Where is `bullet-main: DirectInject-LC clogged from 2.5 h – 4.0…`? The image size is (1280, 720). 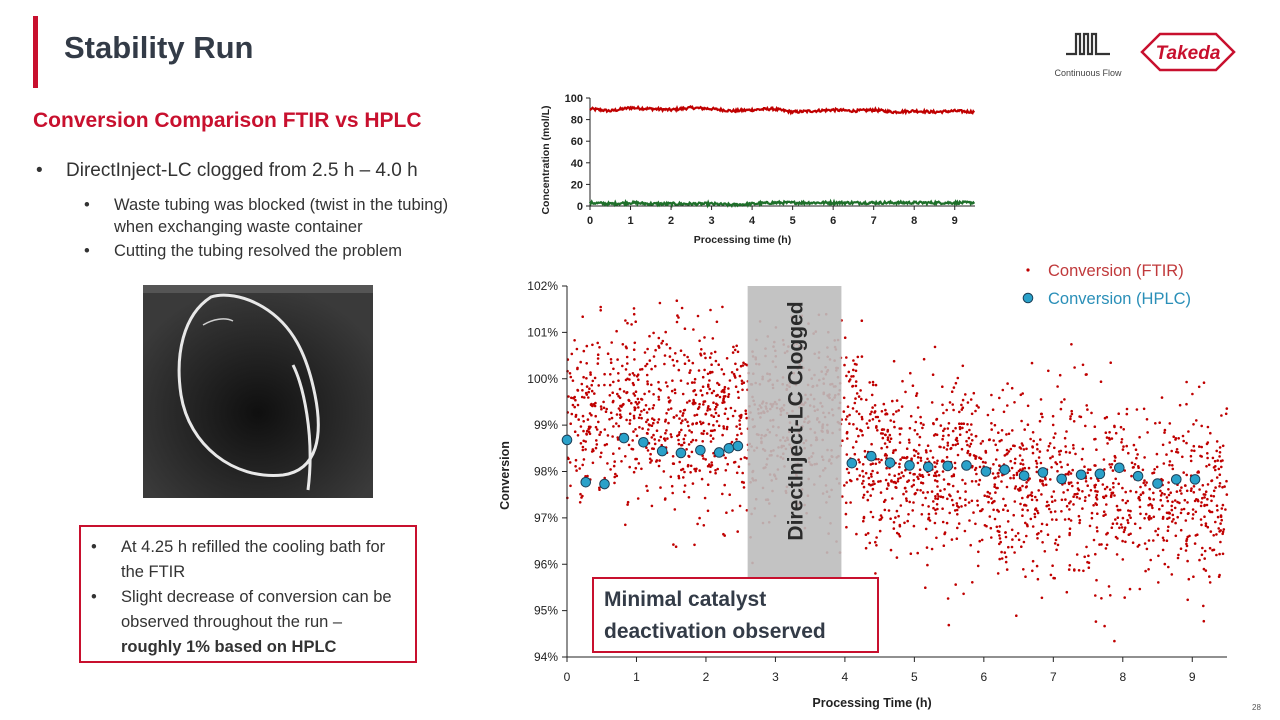
bullet-main: DirectInject-LC clogged from 2.5 h – 4.0… is located at coordinates (261, 171).